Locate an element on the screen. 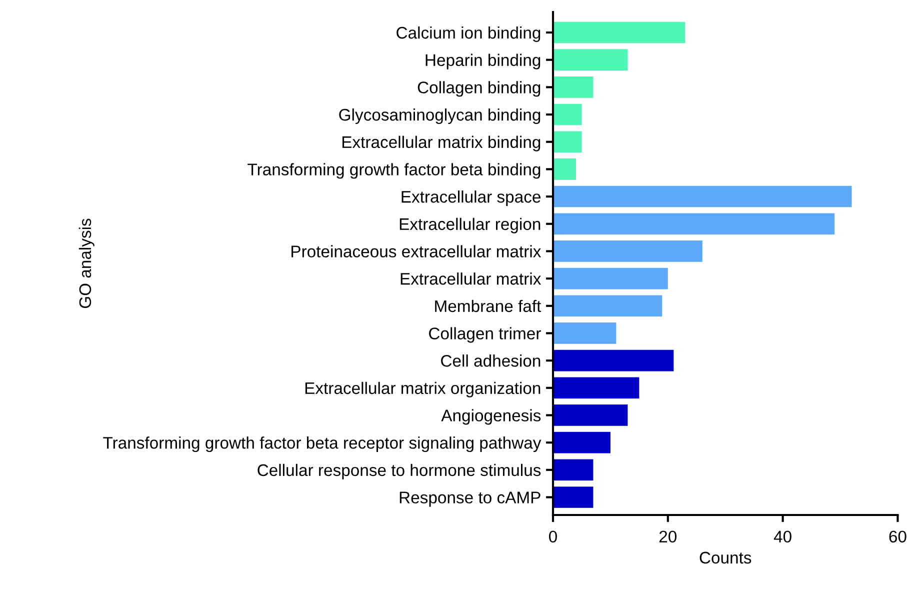  y-tick-label: Response to cAMP is located at coordinates (470, 499).